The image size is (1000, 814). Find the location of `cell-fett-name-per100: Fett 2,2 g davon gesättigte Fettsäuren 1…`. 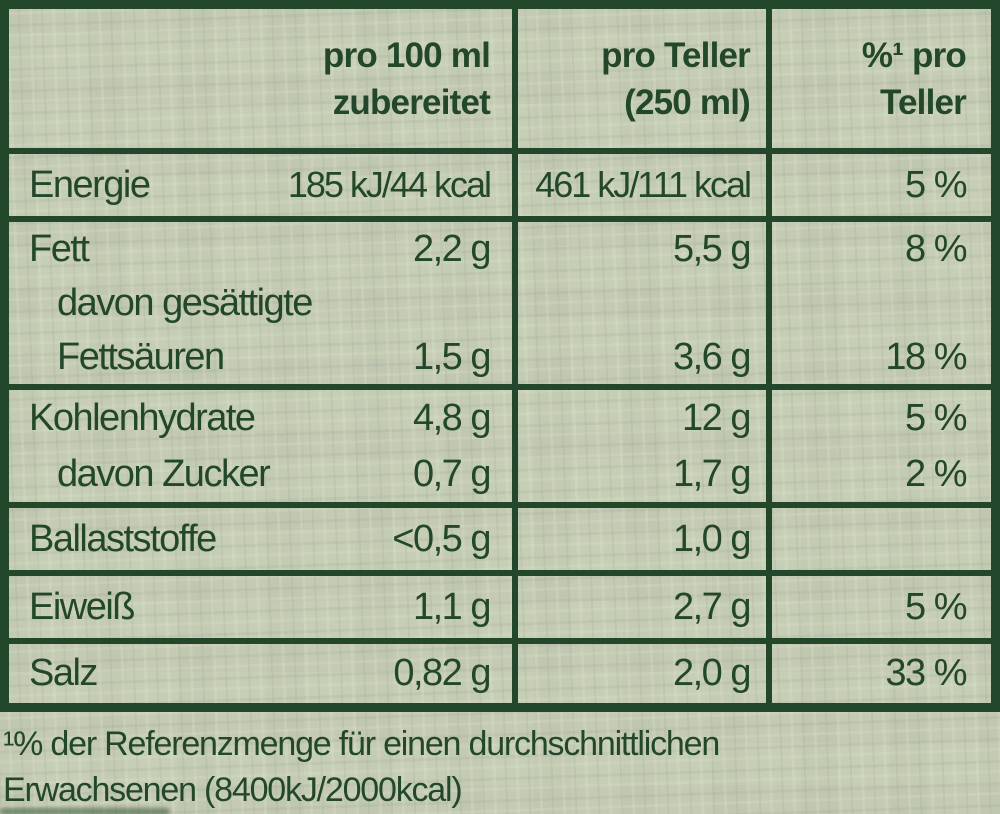

cell-fett-name-per100: Fett 2,2 g davon gesättigte Fettsäuren 1… is located at coordinates (260, 303).